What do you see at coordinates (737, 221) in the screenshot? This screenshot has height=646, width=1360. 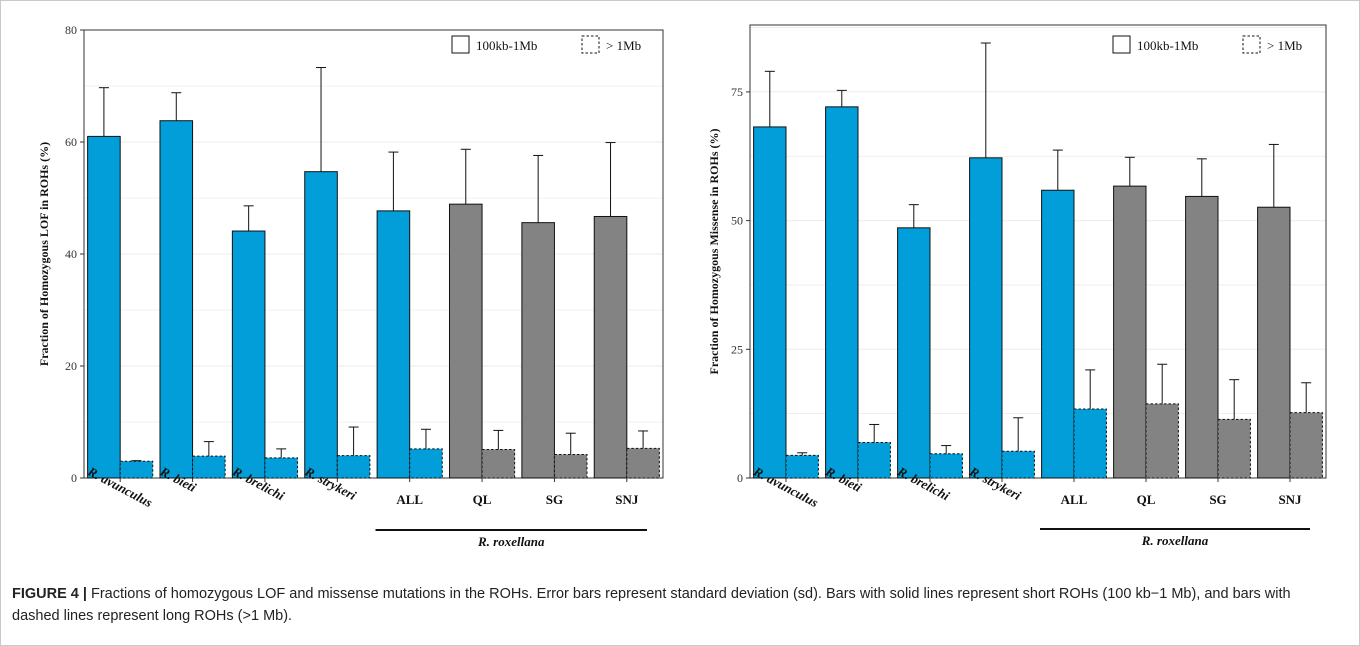 I see `y-tick-label: 50` at bounding box center [737, 221].